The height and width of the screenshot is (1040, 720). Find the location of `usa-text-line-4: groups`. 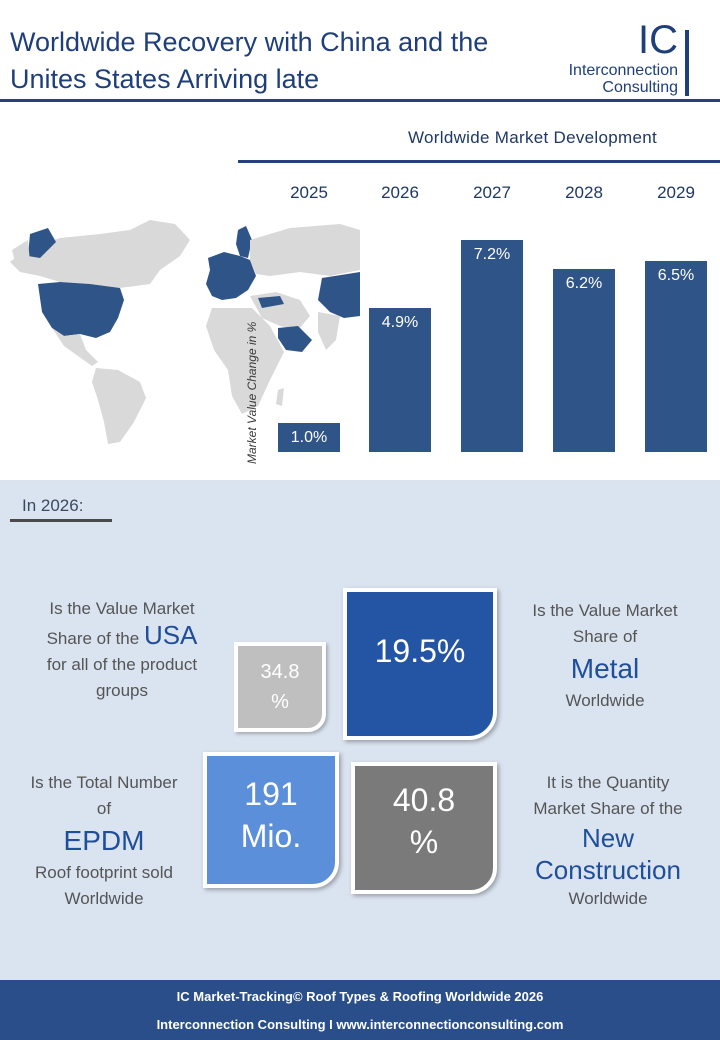

usa-text-line-4: groups is located at coordinates (122, 690).